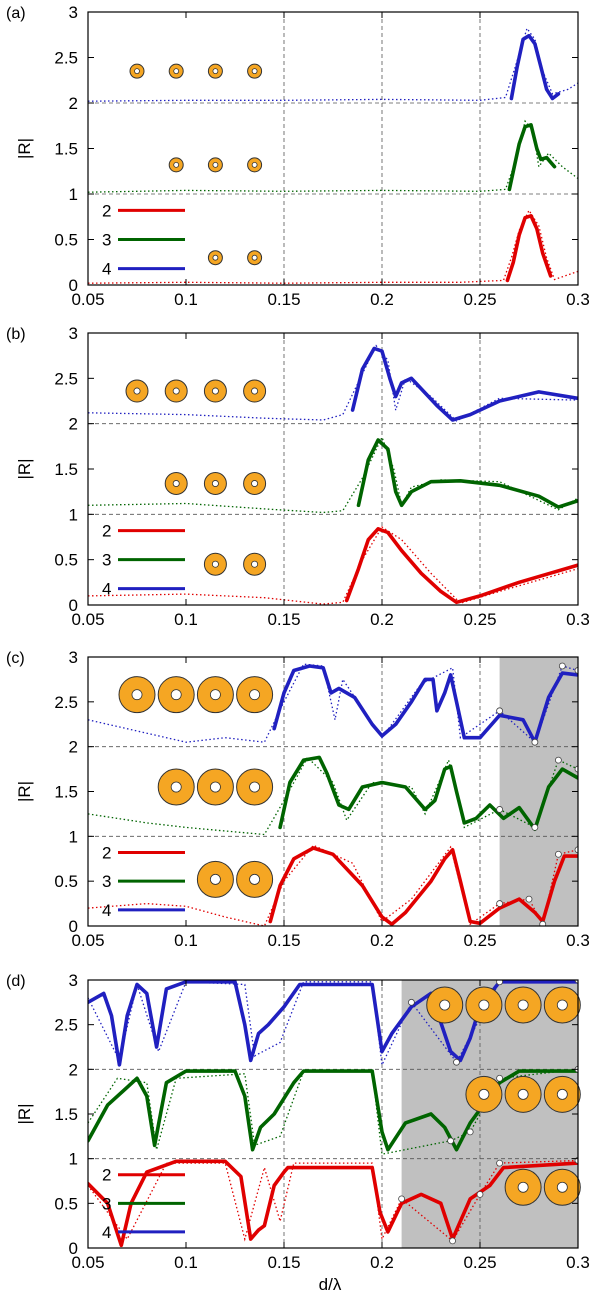  What do you see at coordinates (333, 64) in the screenshot?
I see `series-4-dotted-line` at bounding box center [333, 64].